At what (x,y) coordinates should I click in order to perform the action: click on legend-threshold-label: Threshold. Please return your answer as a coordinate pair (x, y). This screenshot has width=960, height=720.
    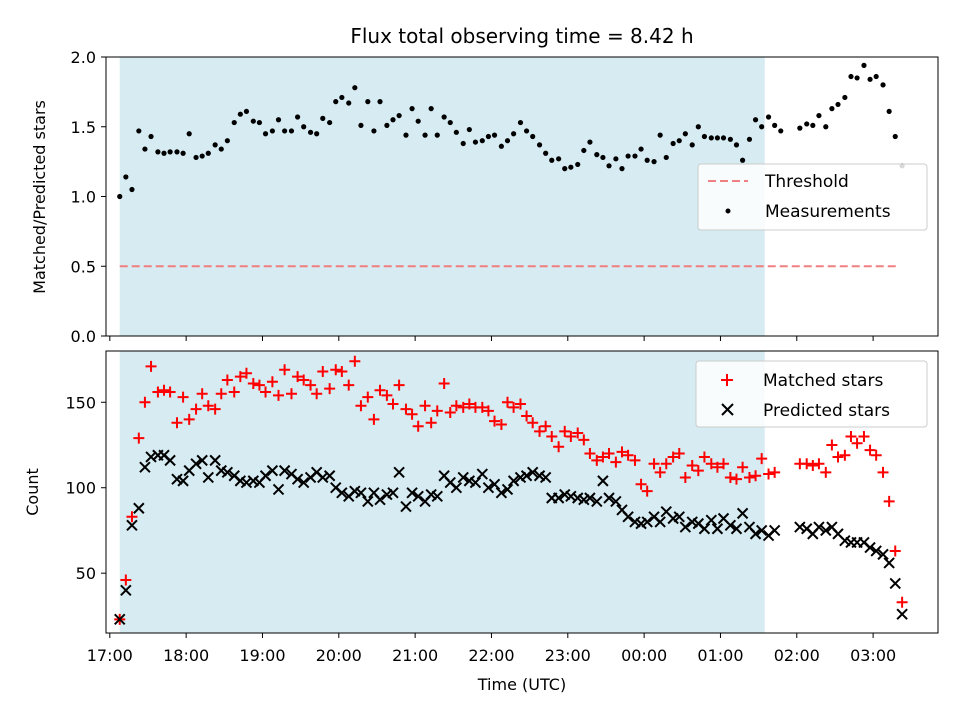
    Looking at the image, I should click on (806, 182).